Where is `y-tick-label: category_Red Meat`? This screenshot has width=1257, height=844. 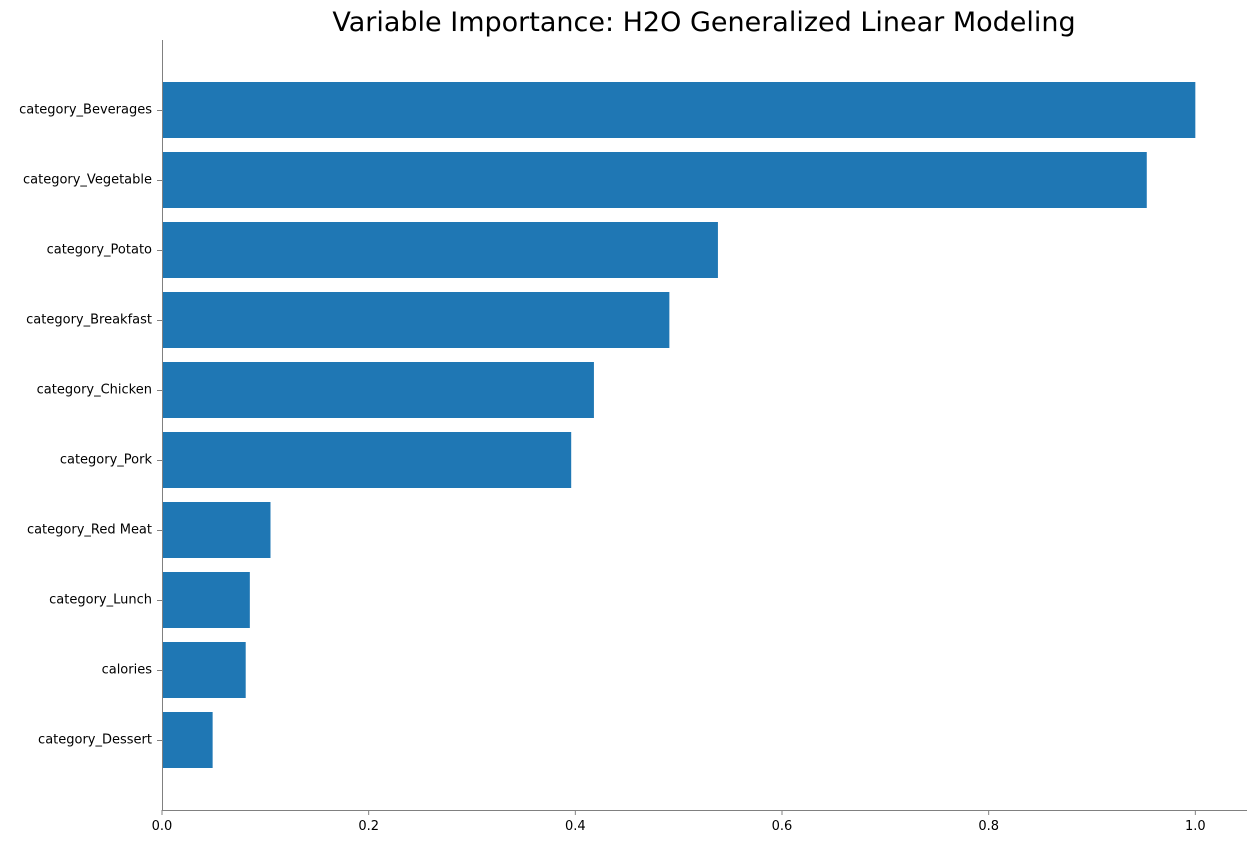 y-tick-label: category_Red Meat is located at coordinates (89, 530).